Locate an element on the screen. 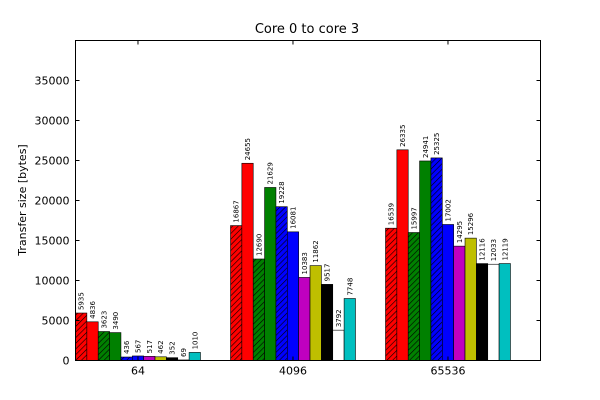 The height and width of the screenshot is (400, 600). bar-data-label: 21629 is located at coordinates (271, 173).